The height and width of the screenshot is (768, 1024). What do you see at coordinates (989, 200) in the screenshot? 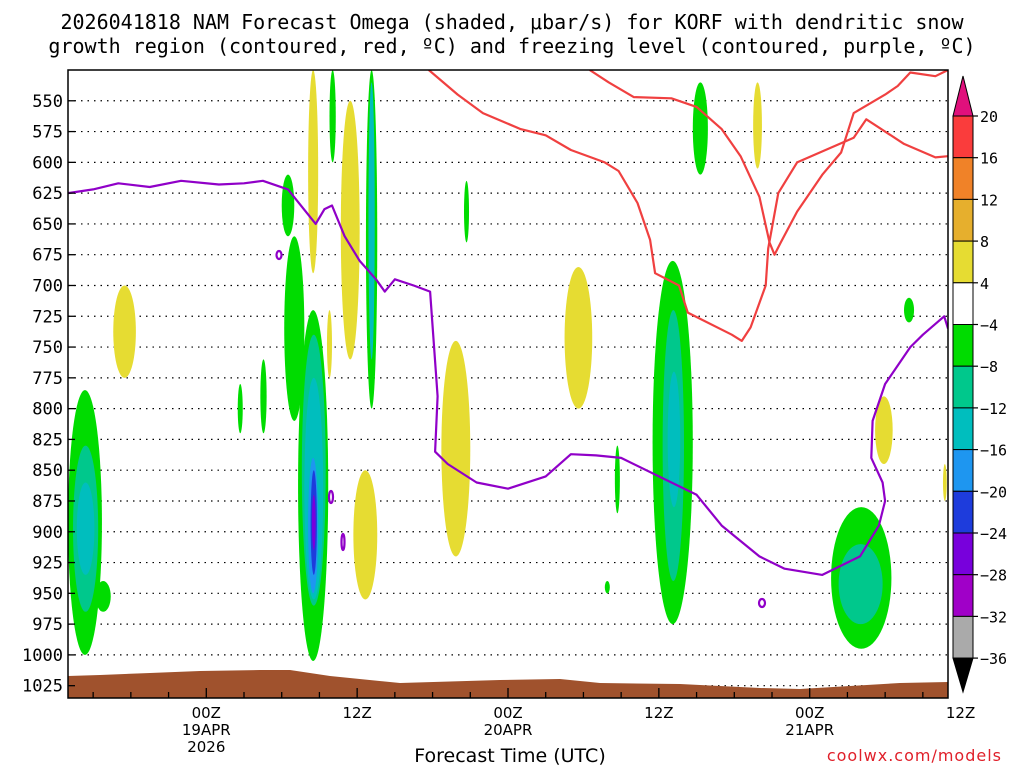
I see `colorbar-label: 12` at bounding box center [989, 200].